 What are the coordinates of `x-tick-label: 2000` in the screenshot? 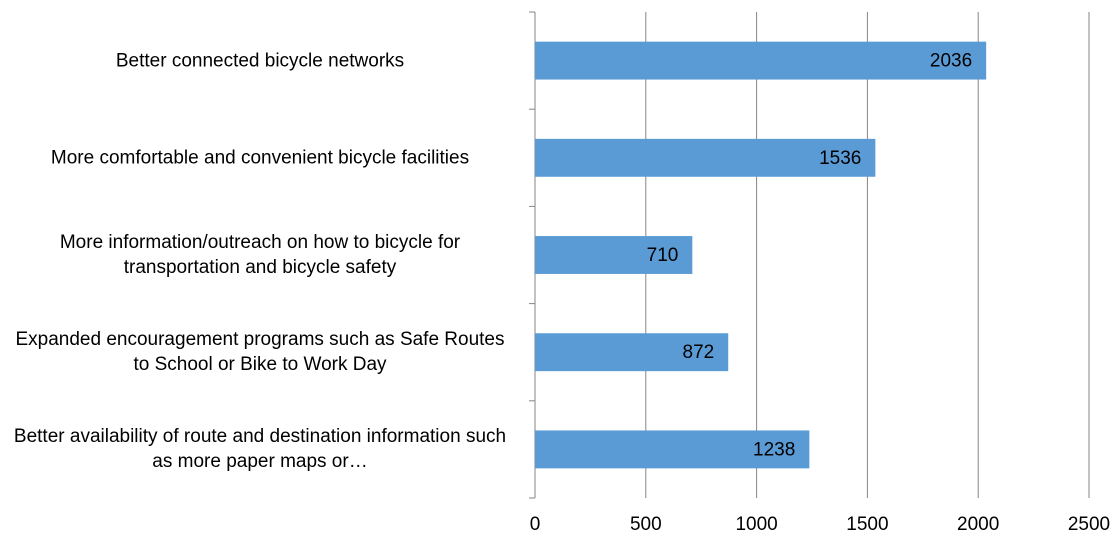 It's located at (978, 524).